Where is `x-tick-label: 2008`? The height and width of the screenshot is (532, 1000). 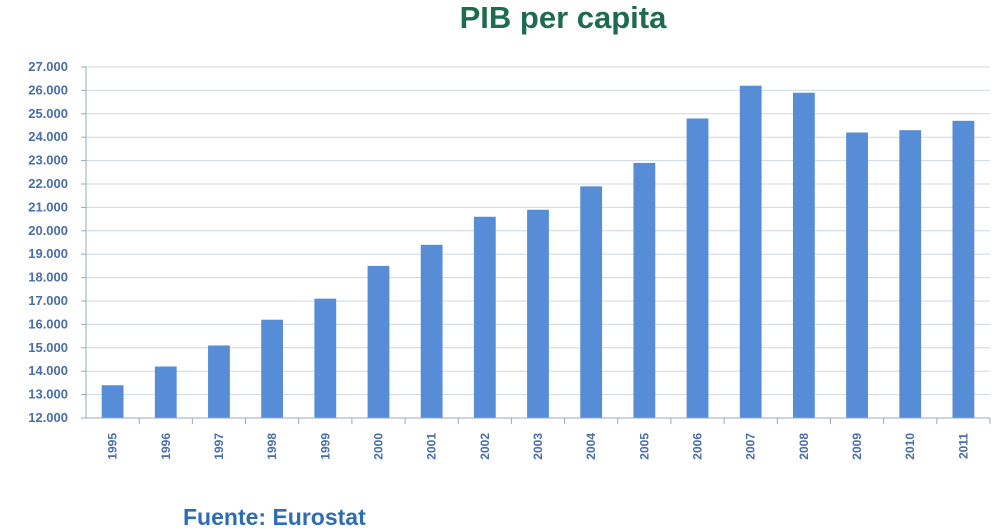
x-tick-label: 2008 is located at coordinates (804, 446).